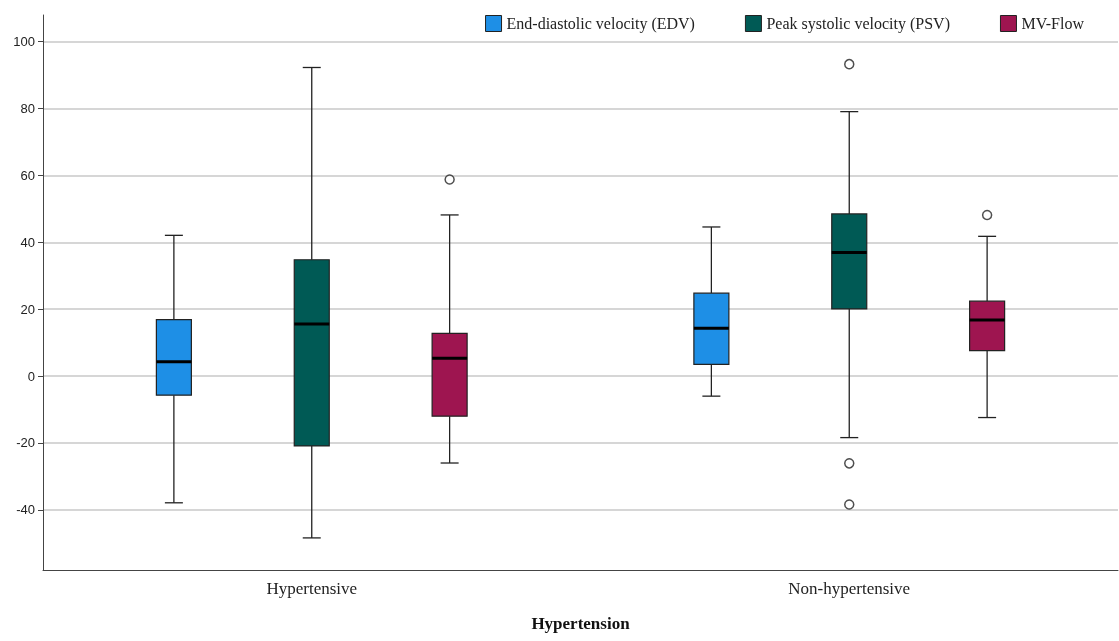 Image resolution: width=1119 pixels, height=641 pixels. What do you see at coordinates (581, 623) in the screenshot?
I see `x-axis-title: Hypertension` at bounding box center [581, 623].